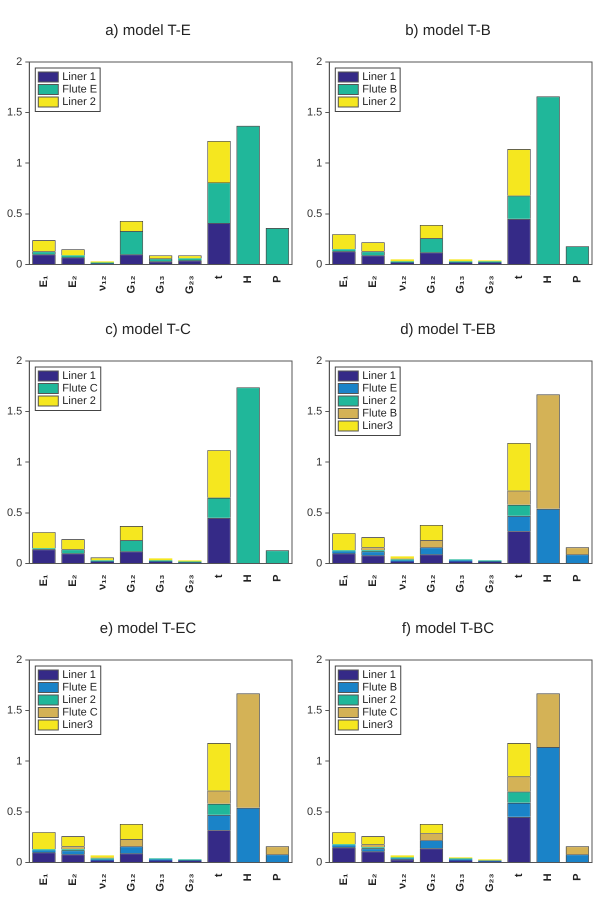  I want to click on chart-title: d) model T-EB, so click(448, 329).